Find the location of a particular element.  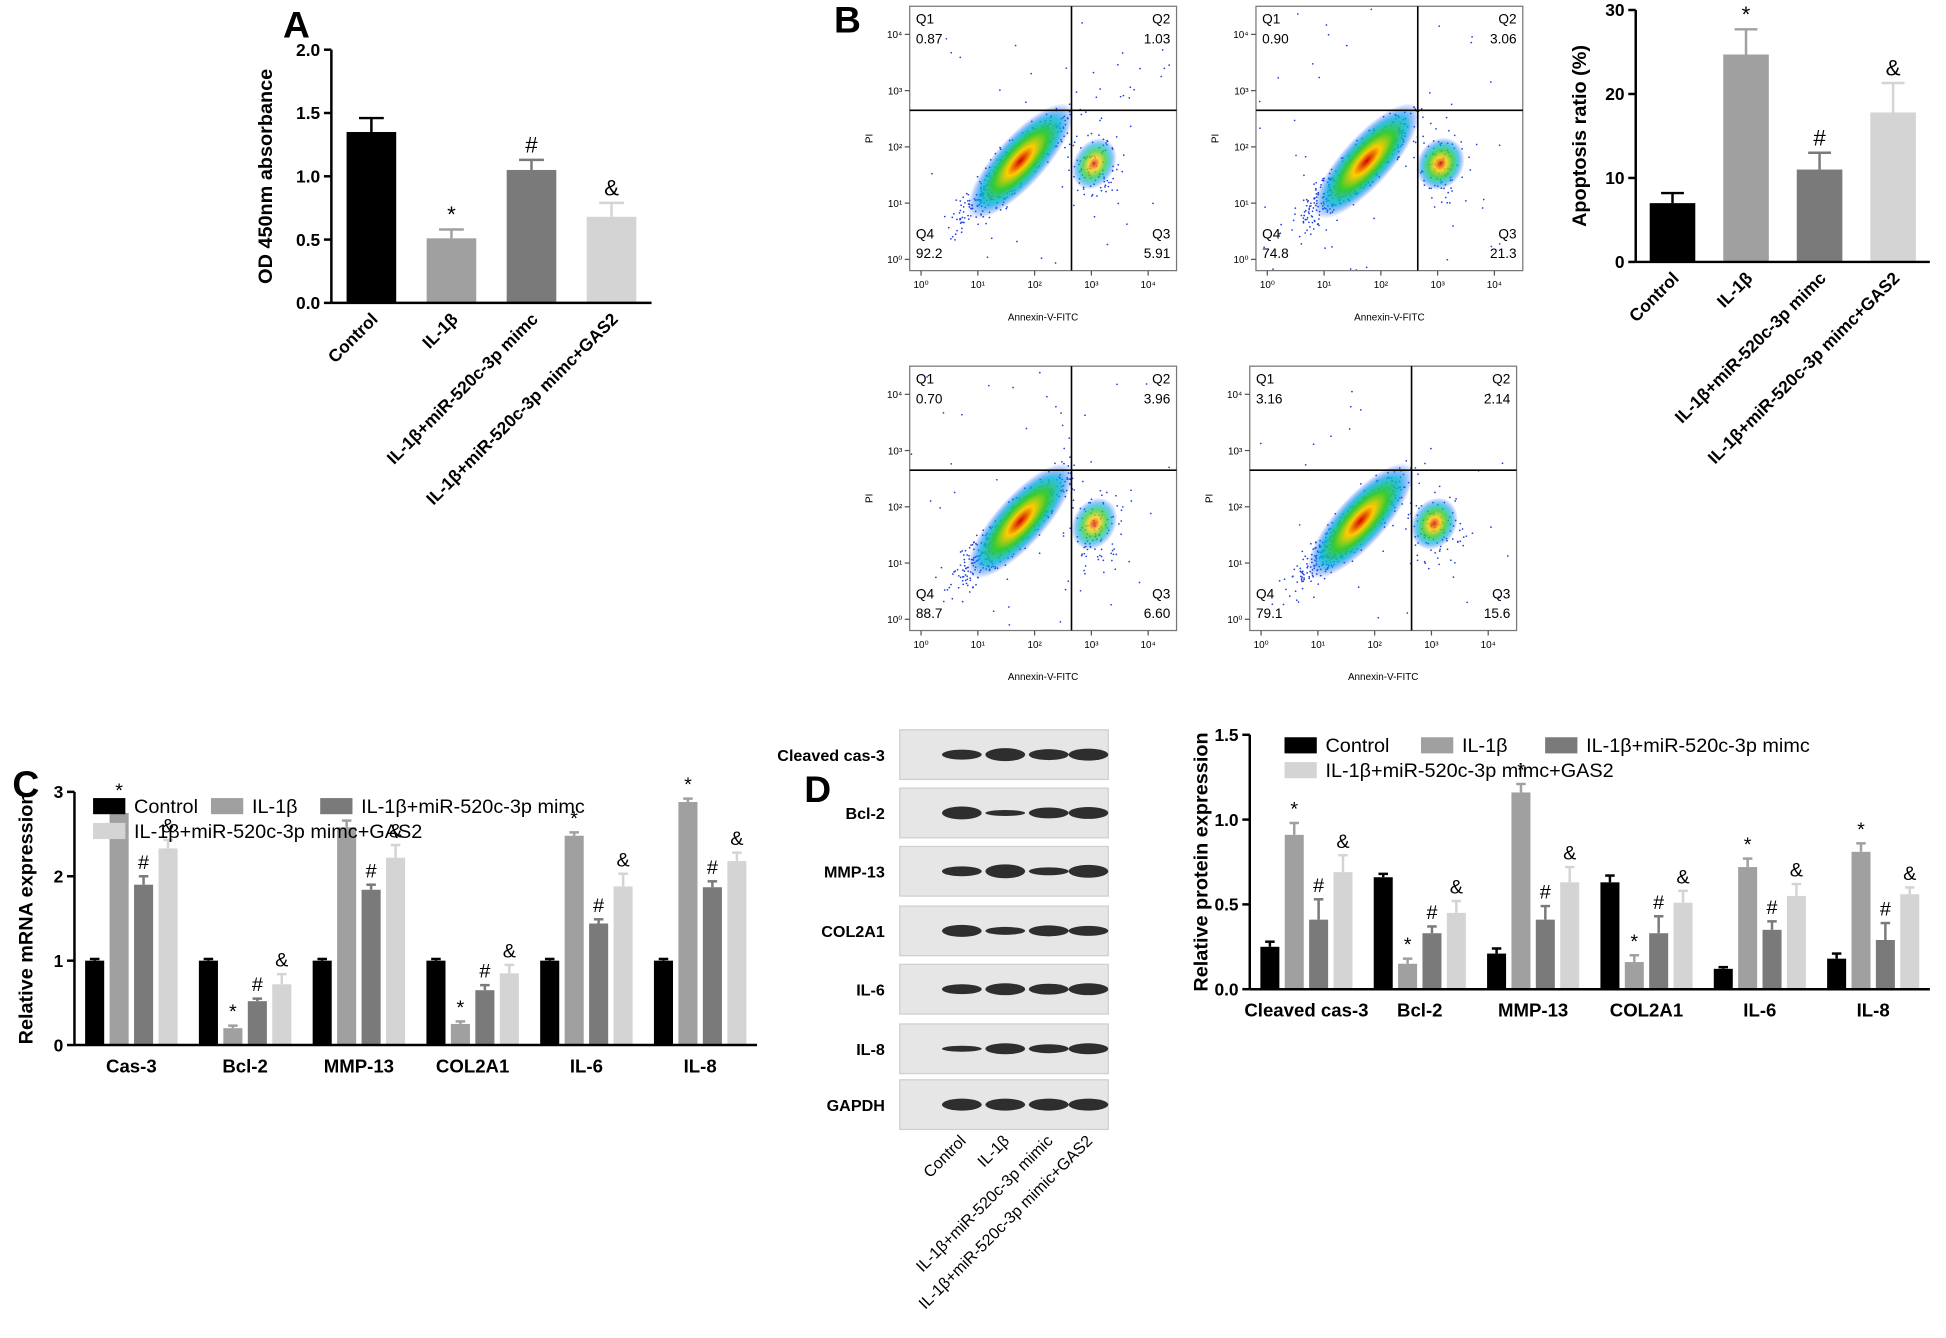

flow-plot is located at coordinates (1384, 504).